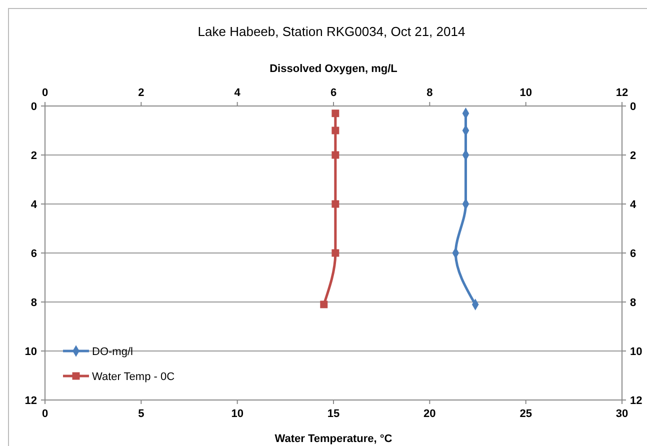  Describe the element at coordinates (333, 414) in the screenshot. I see `x-tick-label: 15` at that location.